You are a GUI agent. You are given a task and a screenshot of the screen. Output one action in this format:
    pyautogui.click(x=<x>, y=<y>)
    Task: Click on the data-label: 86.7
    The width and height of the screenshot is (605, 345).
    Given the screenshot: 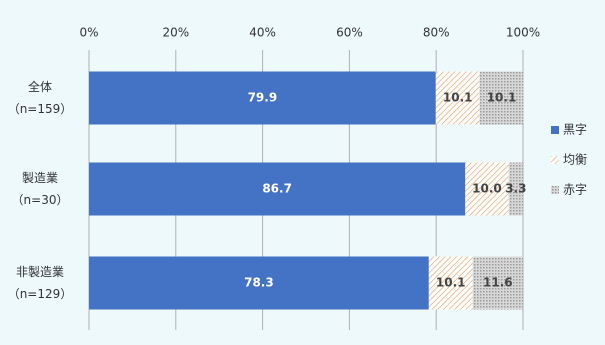 What is the action you would take?
    pyautogui.click(x=277, y=189)
    